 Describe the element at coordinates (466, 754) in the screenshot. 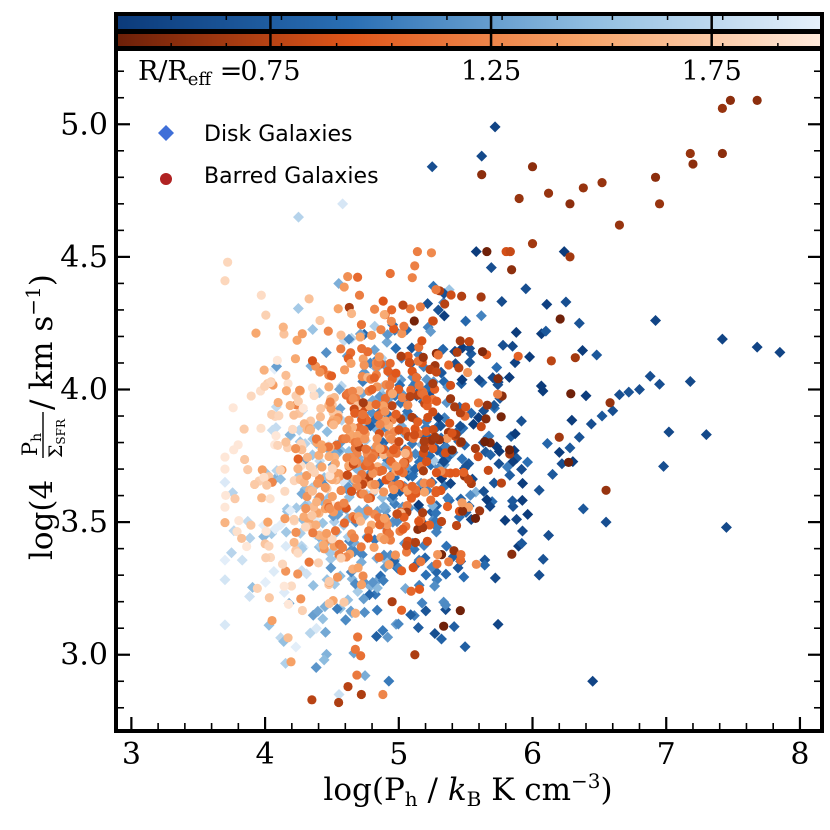

I see `x-tick-labels: 3 4 5 6 7 8` at that location.